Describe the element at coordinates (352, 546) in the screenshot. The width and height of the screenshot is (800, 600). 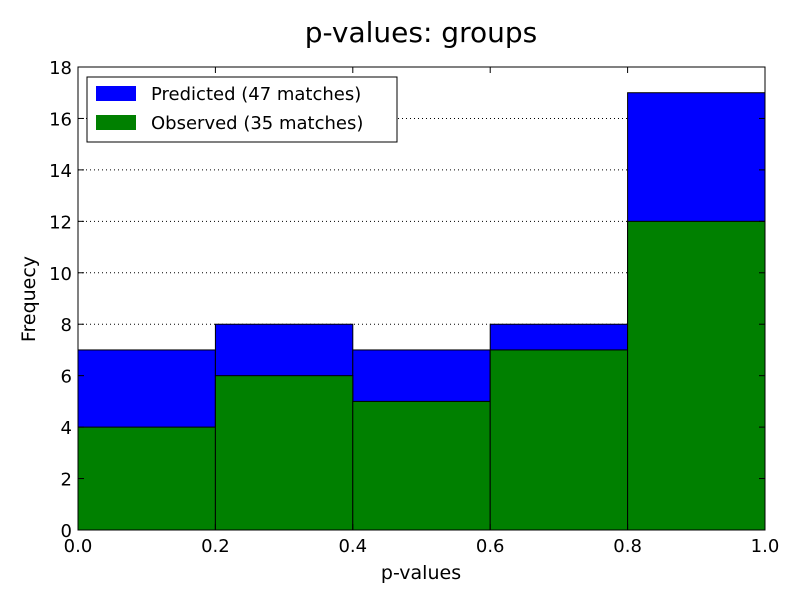
I see `x-tick-label: 0.4` at that location.